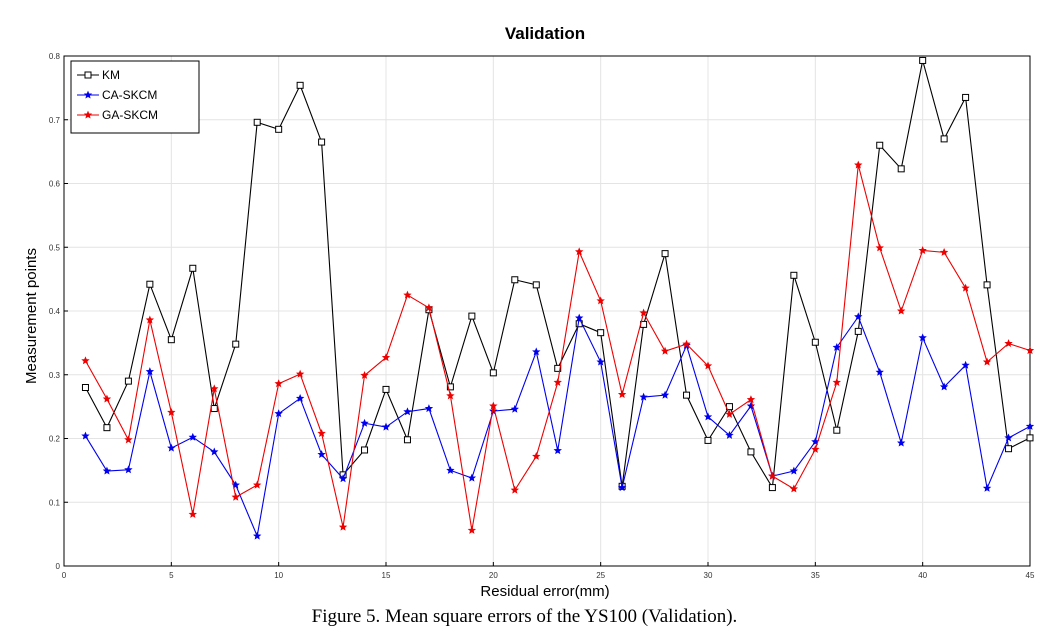  I want to click on legend-label-ca-skcm: CA-SKCM, so click(129, 95).